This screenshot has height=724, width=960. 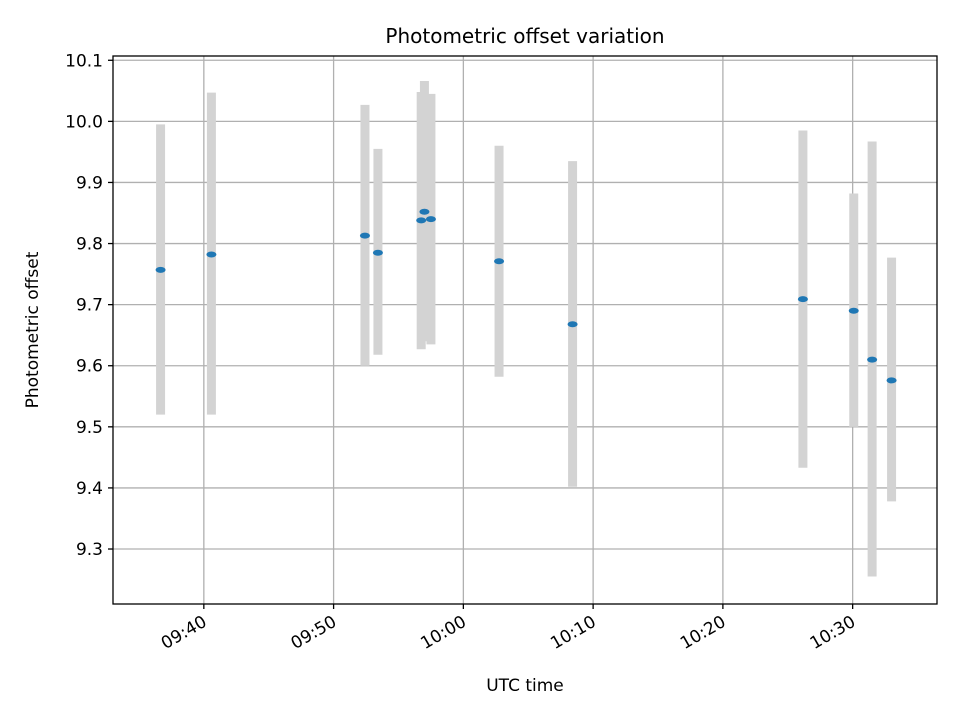 What do you see at coordinates (84, 61) in the screenshot?
I see `y-tick-label: 10.1` at bounding box center [84, 61].